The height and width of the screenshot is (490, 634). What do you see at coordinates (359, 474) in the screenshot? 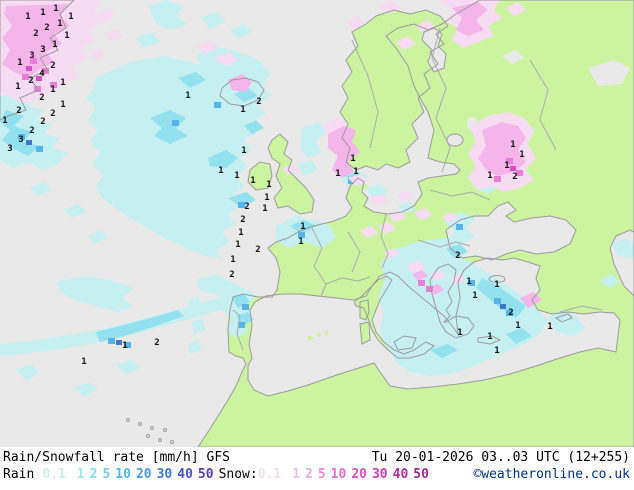
I see `snow-legend-value: 20` at bounding box center [359, 474].